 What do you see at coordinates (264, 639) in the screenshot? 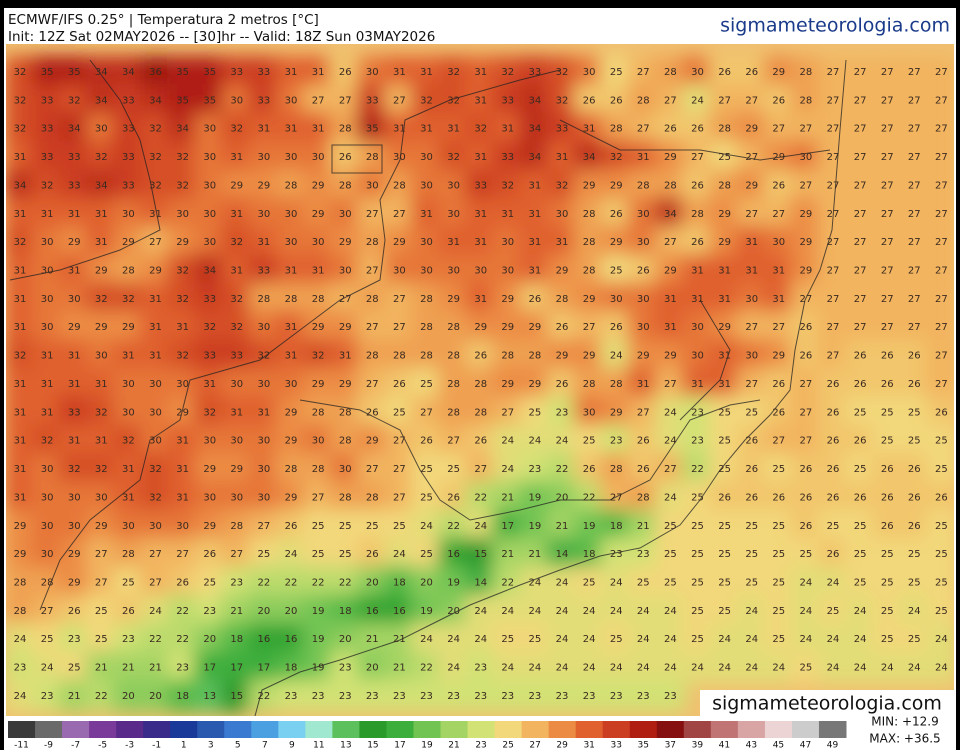
I see `temperature-value: 16` at bounding box center [264, 639].